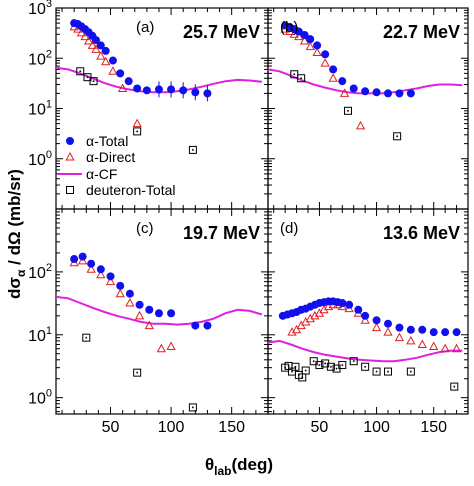  I want to click on x-tick-label: 150, so click(231, 427).